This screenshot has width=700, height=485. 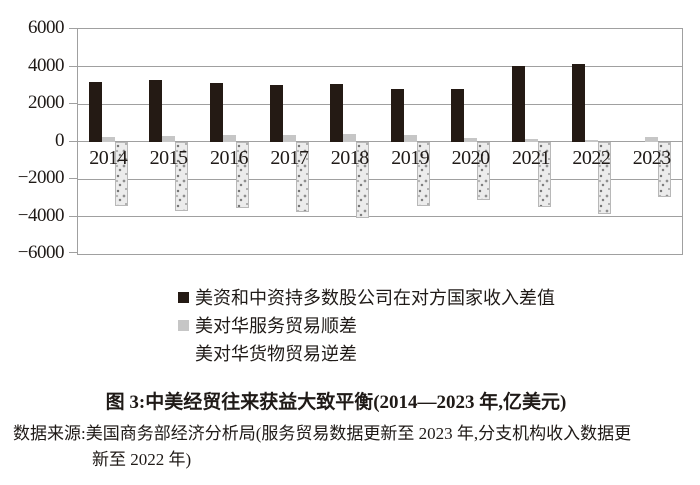 What do you see at coordinates (471, 139) in the screenshot?
I see `bar-services-surplus-2020` at bounding box center [471, 139].